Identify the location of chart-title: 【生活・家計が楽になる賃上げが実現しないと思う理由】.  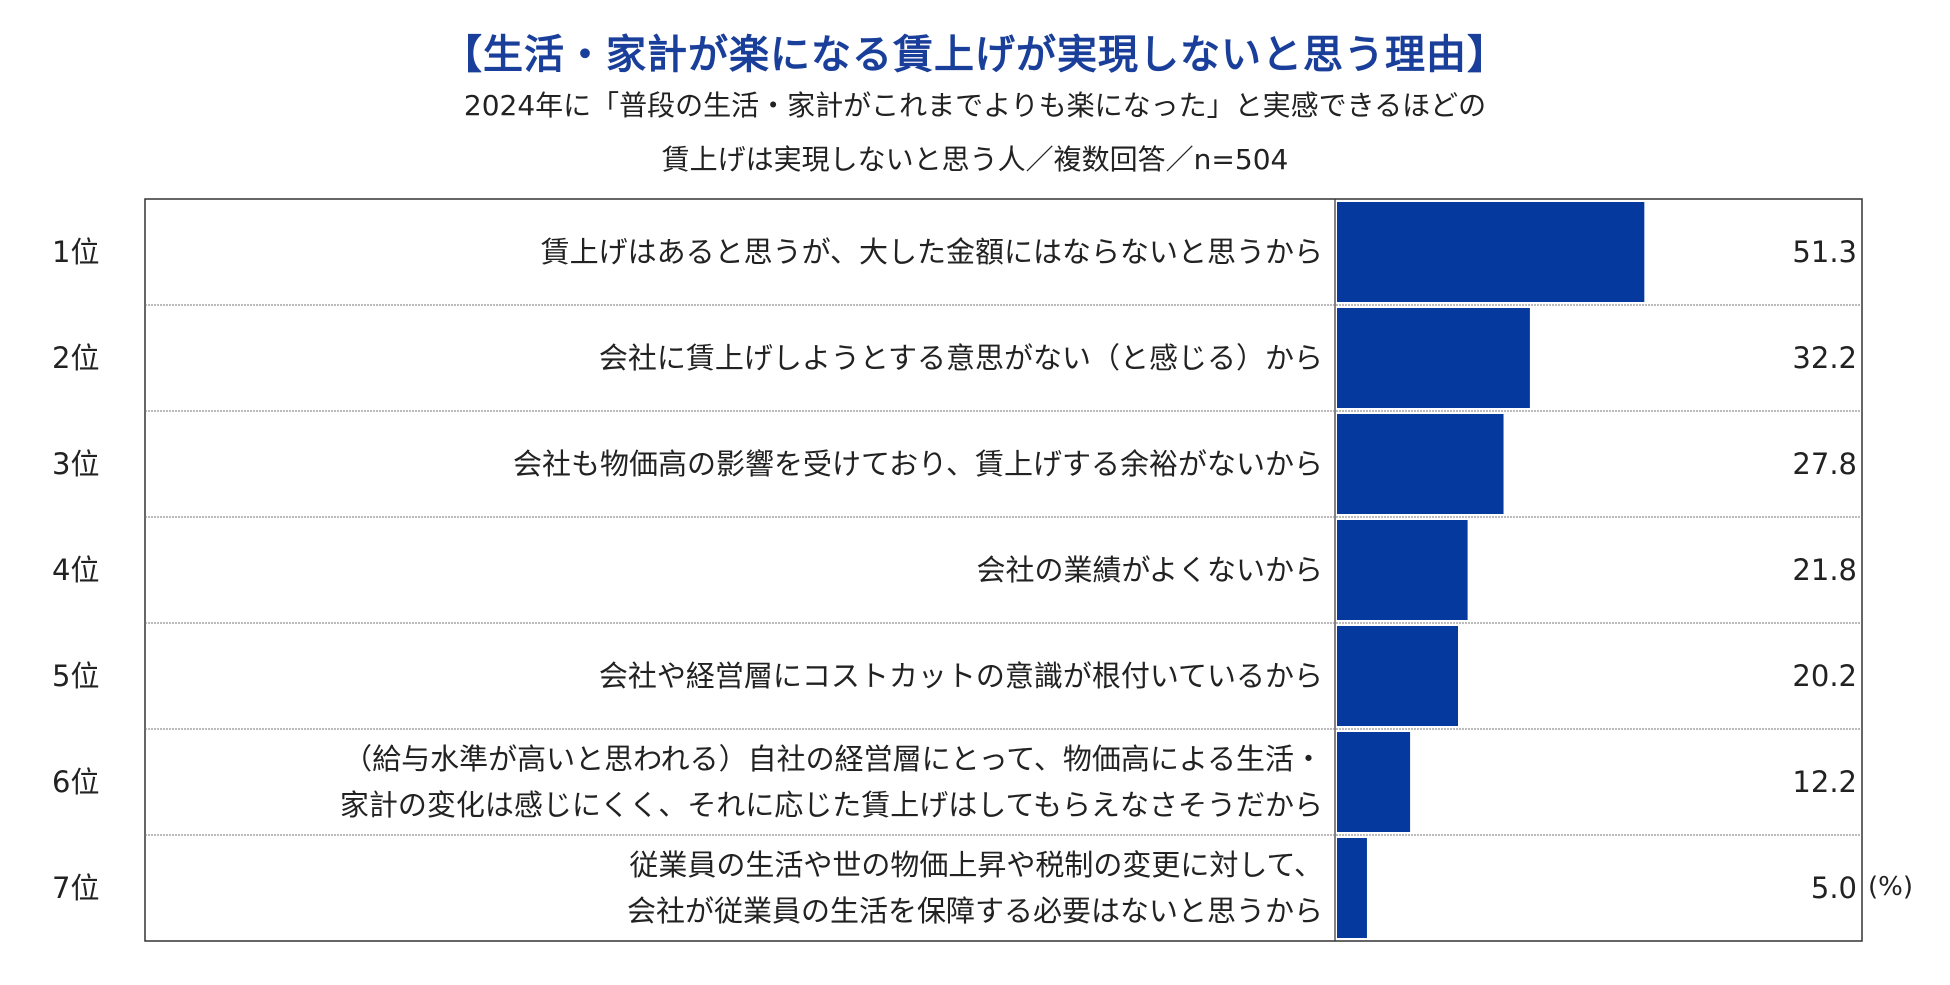
(975, 55).